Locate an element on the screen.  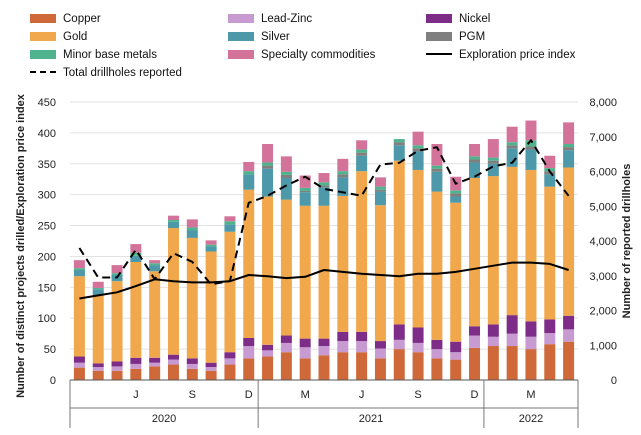
right-tick-label-5: 5,000 is located at coordinates (603, 207).